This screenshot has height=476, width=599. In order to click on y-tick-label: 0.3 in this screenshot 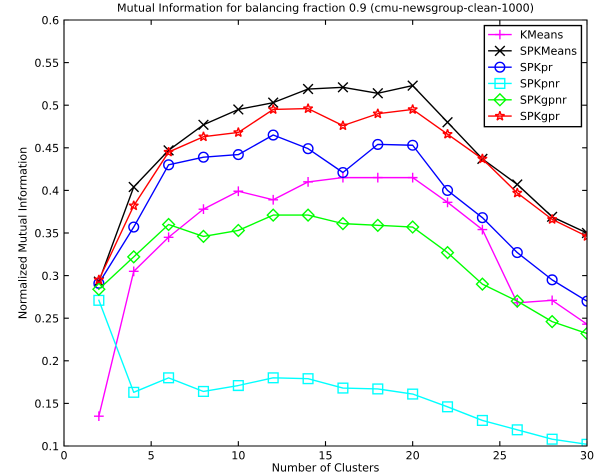, I will do `click(50, 276)`.